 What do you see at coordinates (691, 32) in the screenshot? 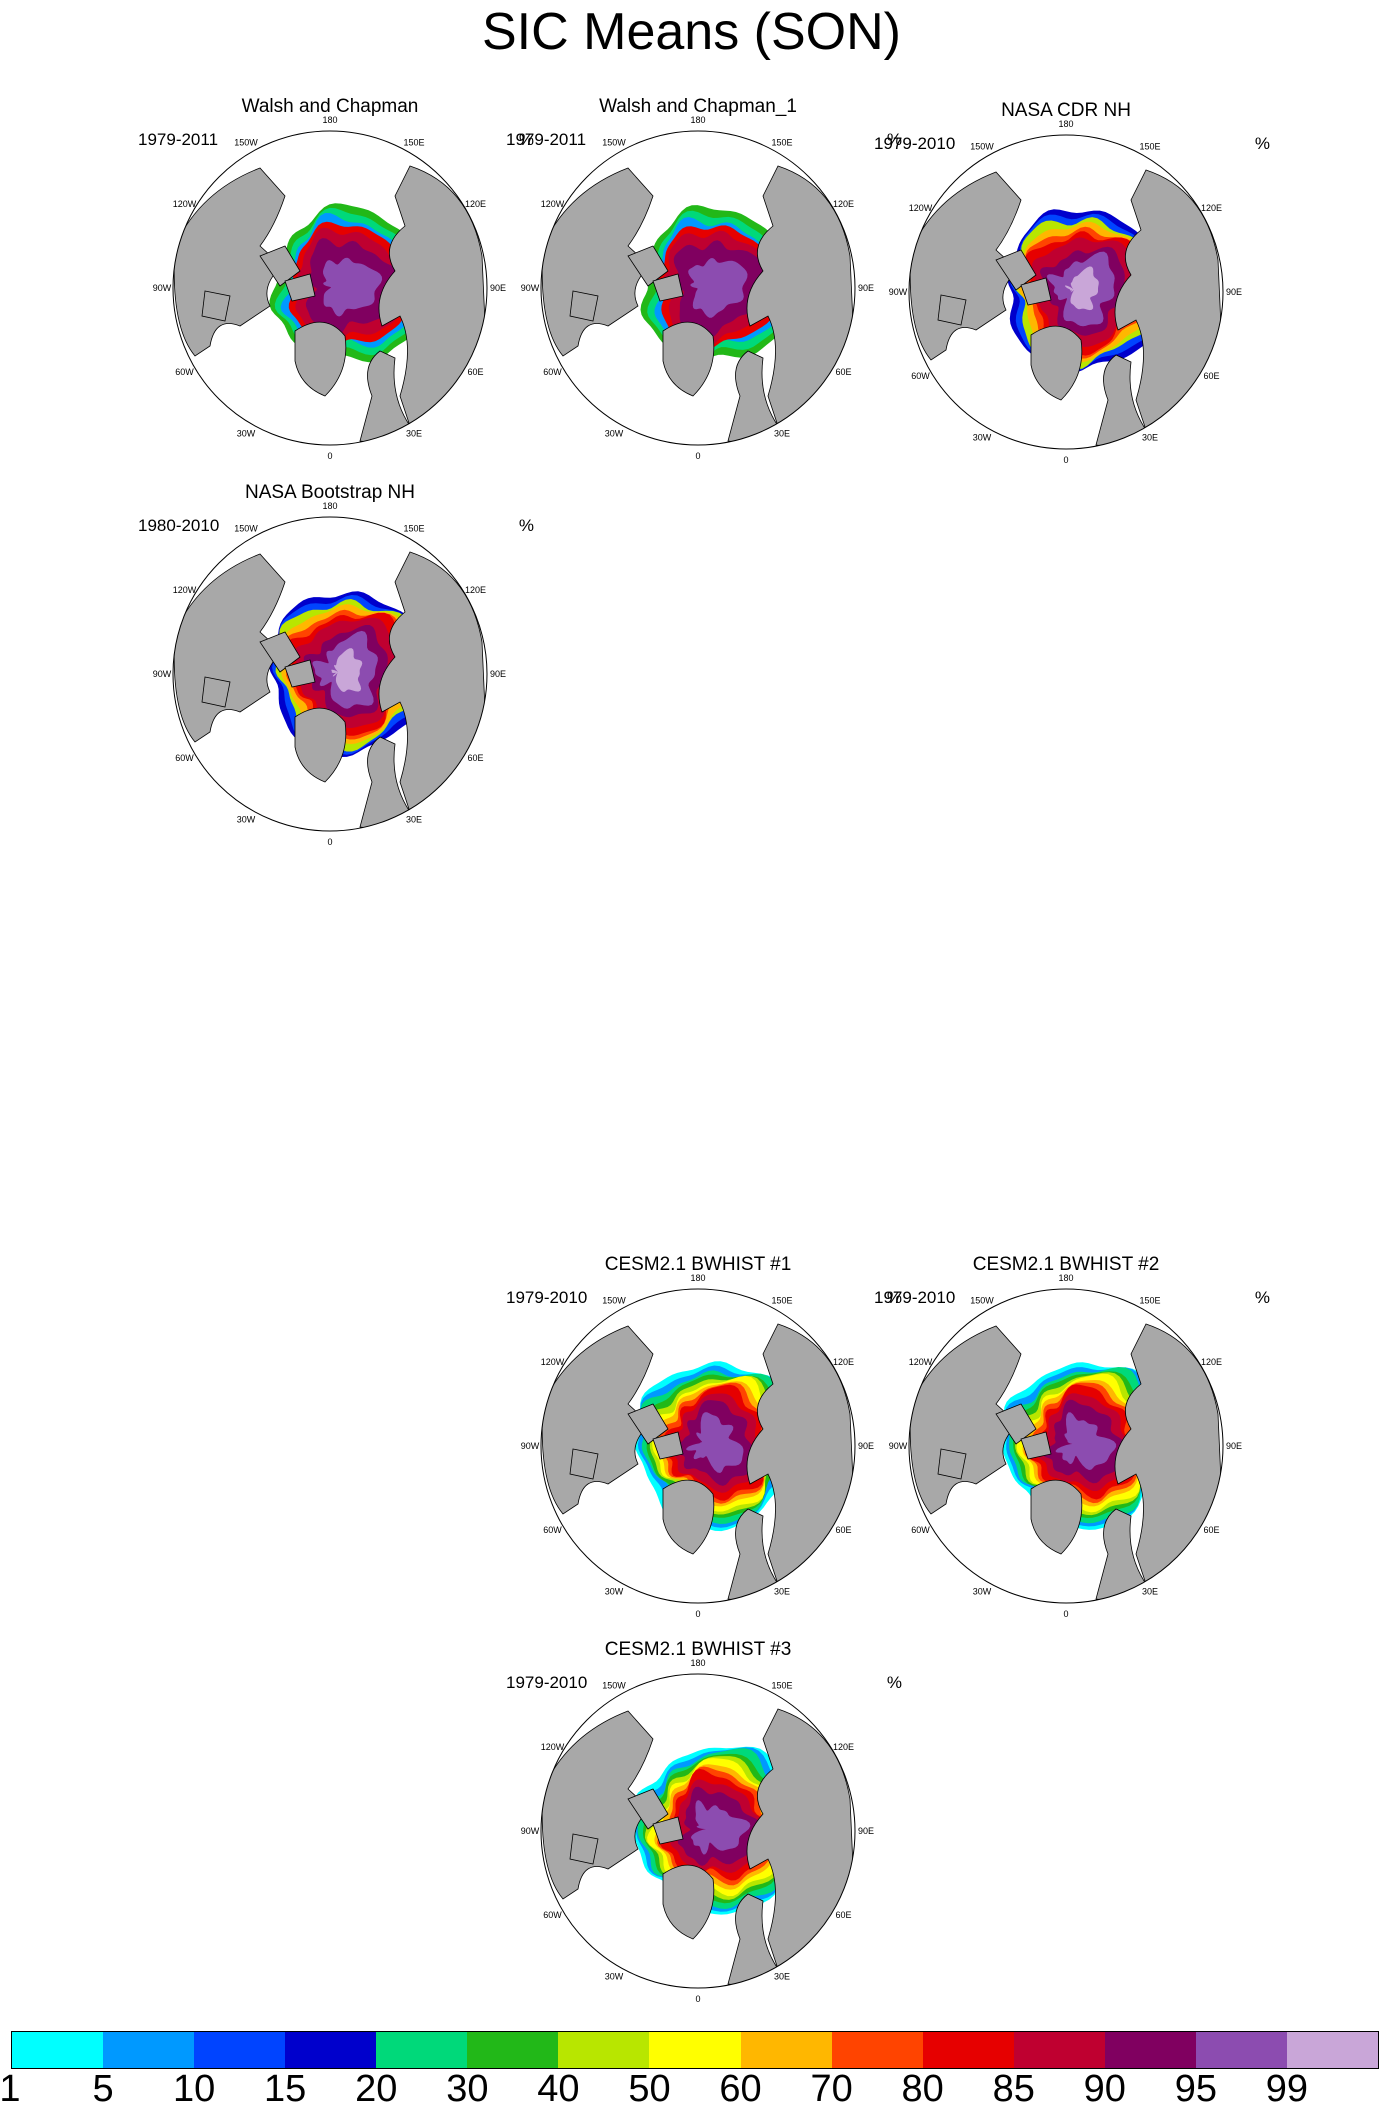
I see `page-title: SIC Means (SON)` at bounding box center [691, 32].